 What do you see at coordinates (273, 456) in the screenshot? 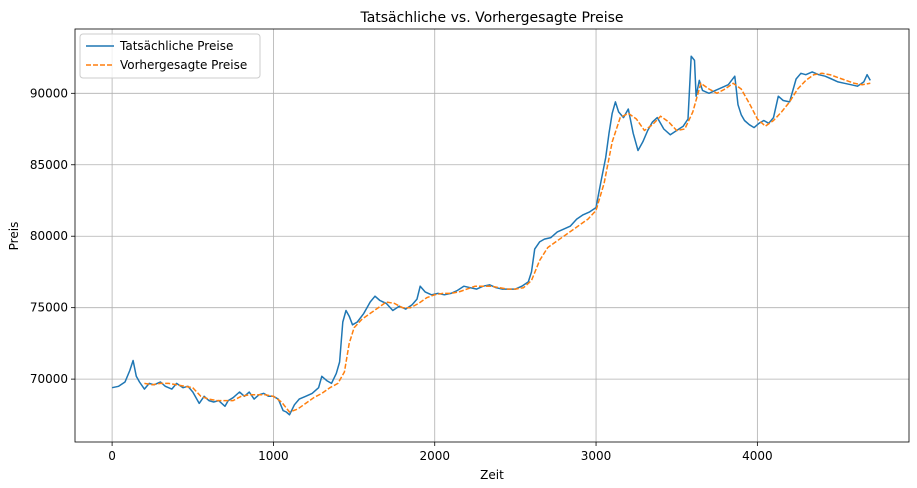
I see `x-tick-label: 1000` at bounding box center [273, 456].